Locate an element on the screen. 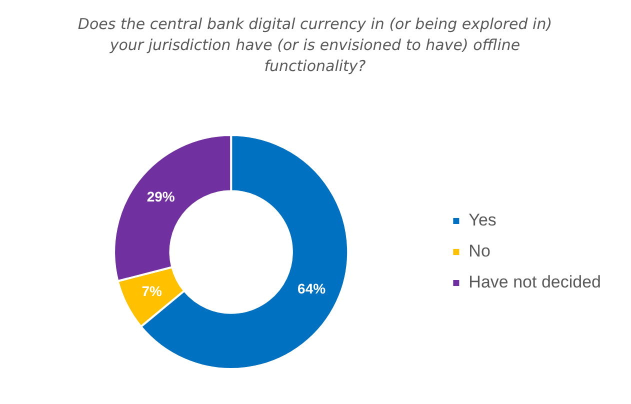  chart-title: Does the central bank digital currency in (or being explored in) your jurisdiction have (or is envisioned to have) offline functionality? is located at coordinates (315, 45).